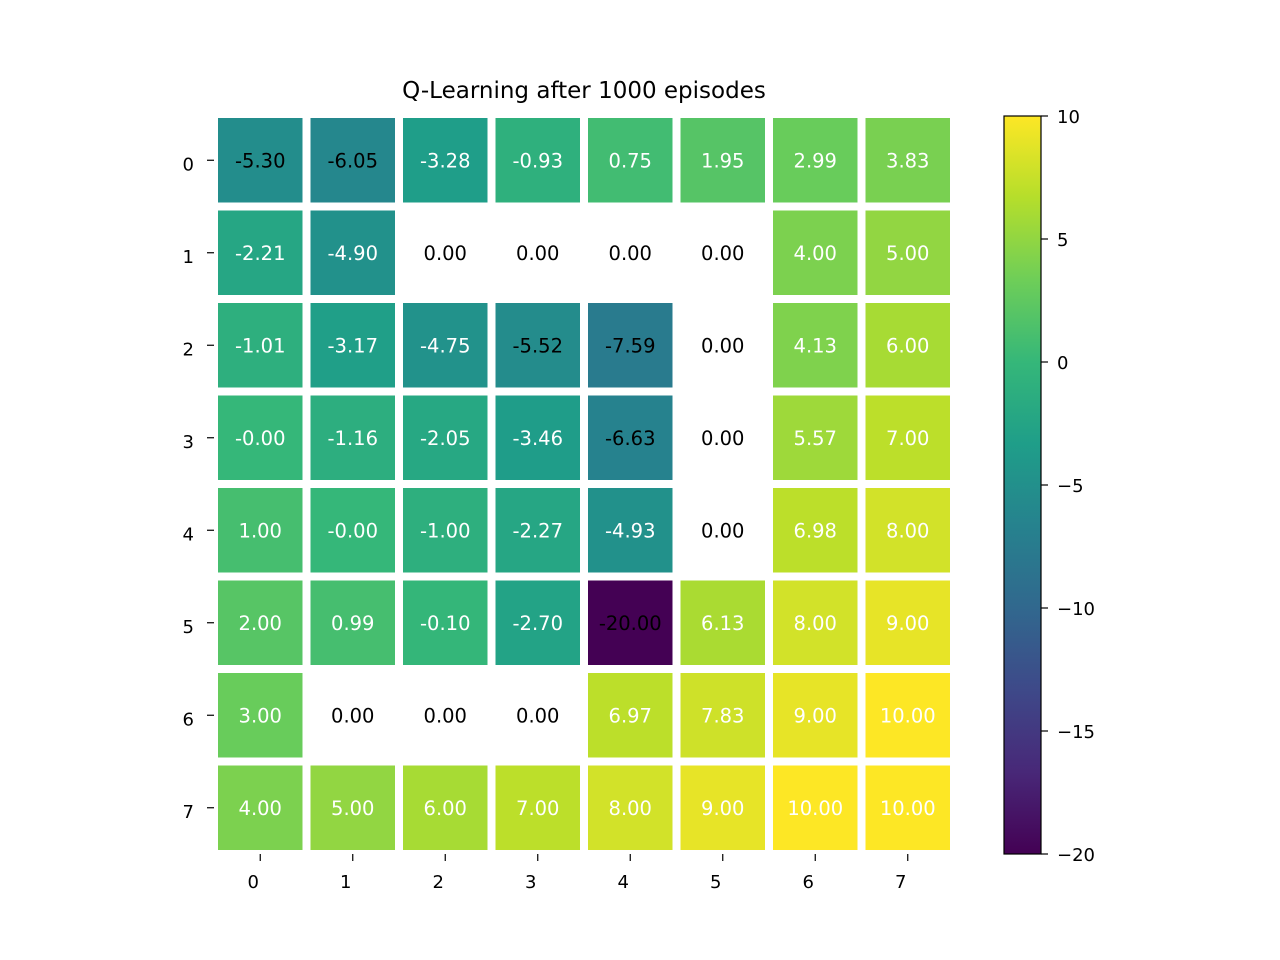  Describe the element at coordinates (445, 715) in the screenshot. I see `cell-label-r6-c2: 0.00` at that location.